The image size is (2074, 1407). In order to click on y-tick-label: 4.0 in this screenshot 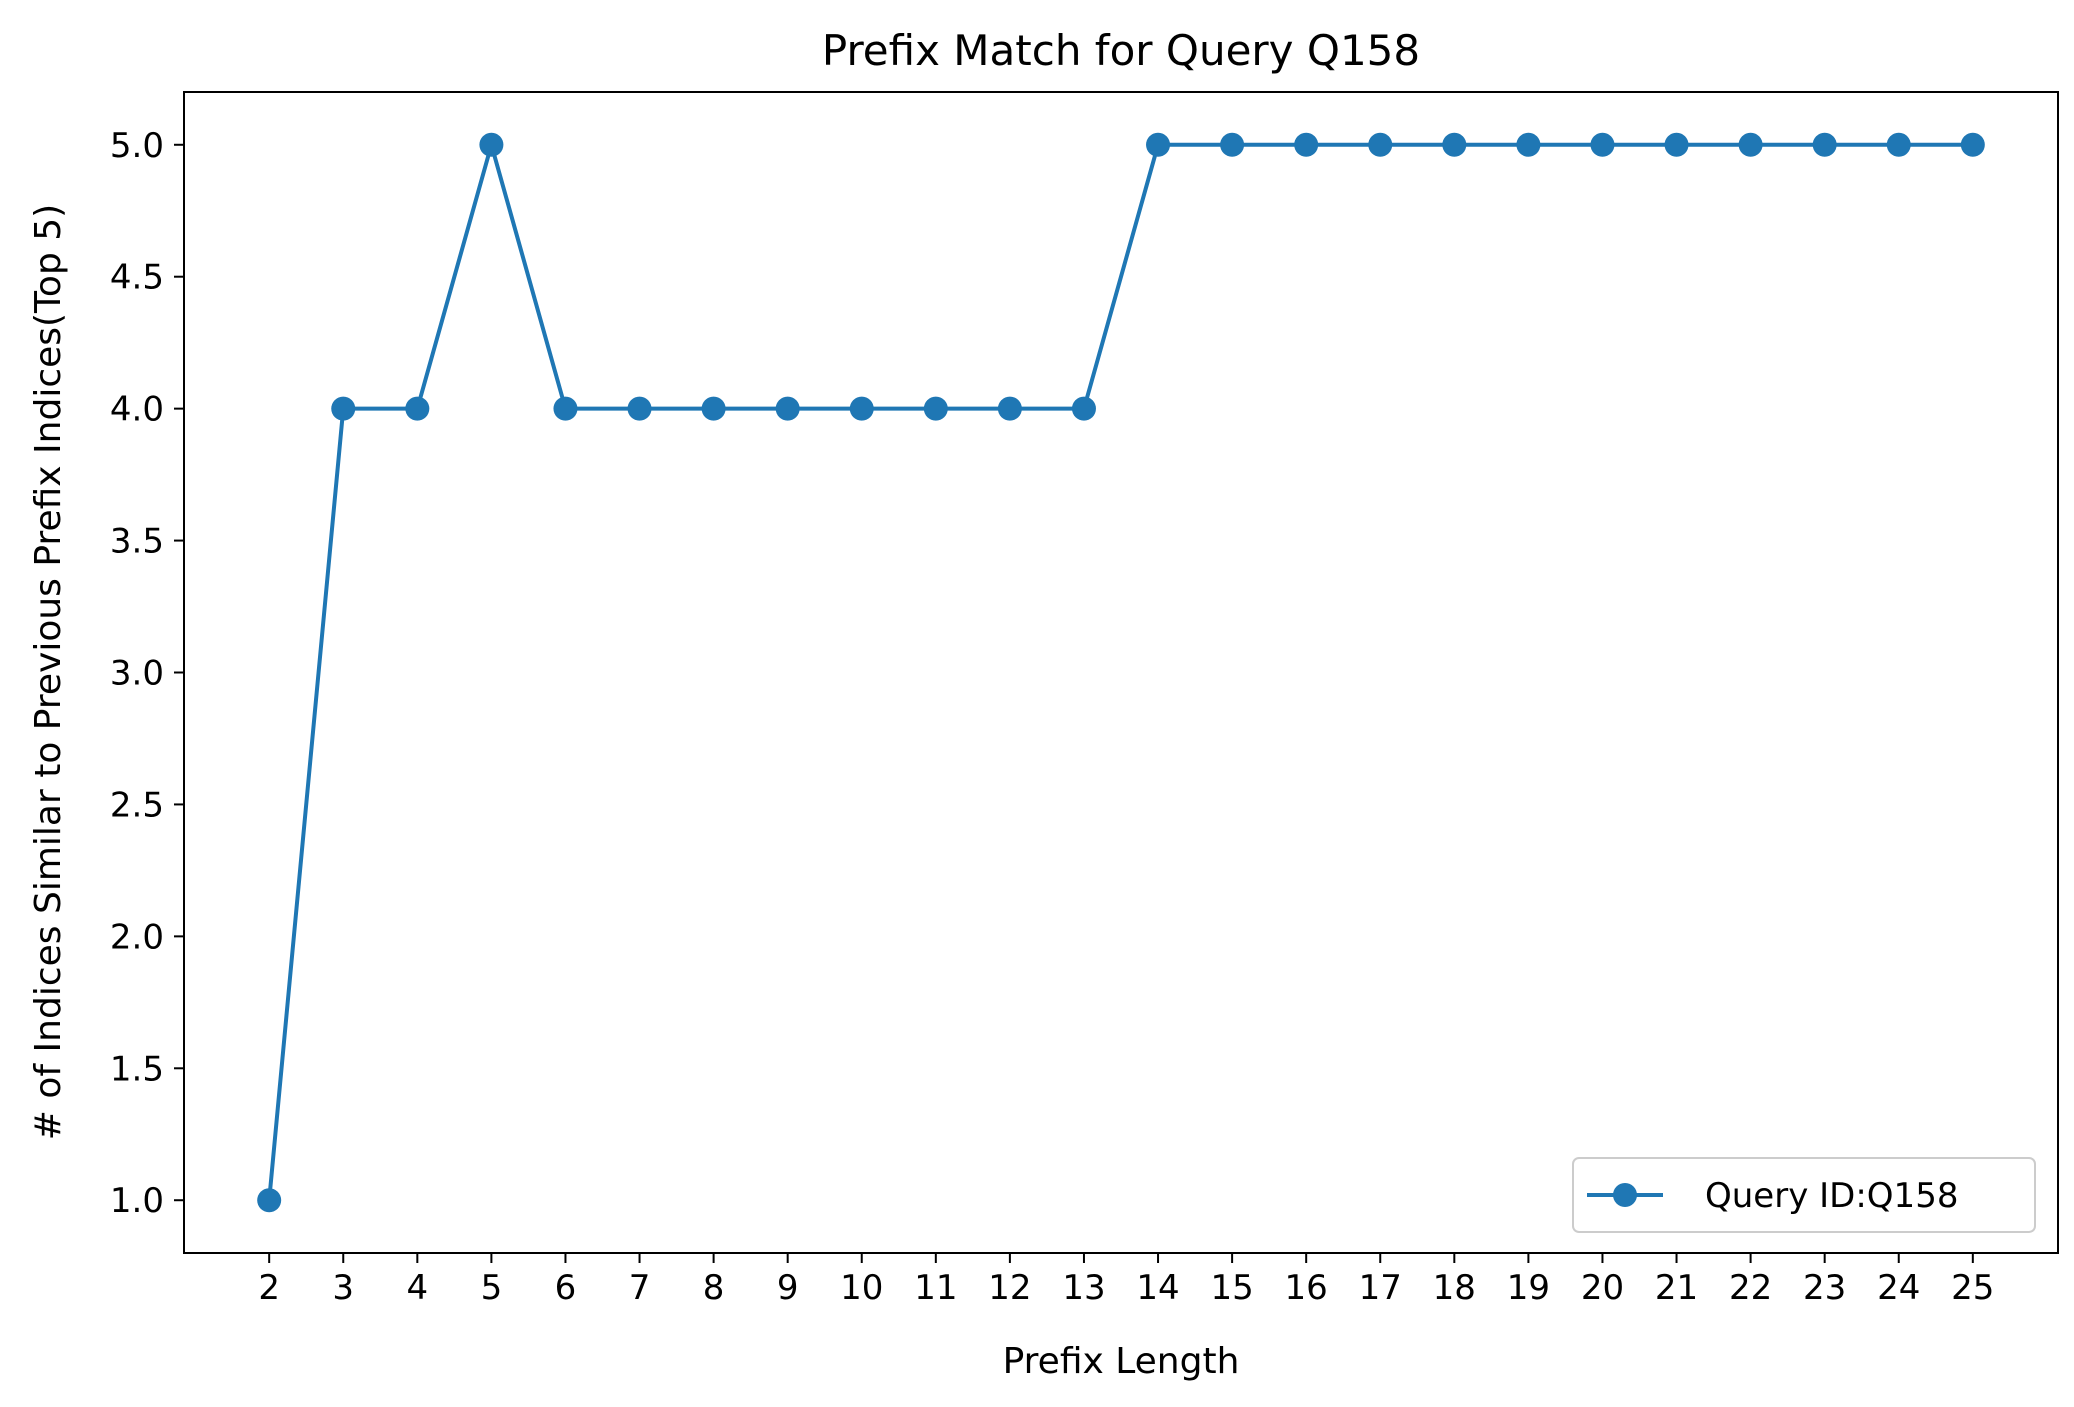, I will do `click(137, 410)`.